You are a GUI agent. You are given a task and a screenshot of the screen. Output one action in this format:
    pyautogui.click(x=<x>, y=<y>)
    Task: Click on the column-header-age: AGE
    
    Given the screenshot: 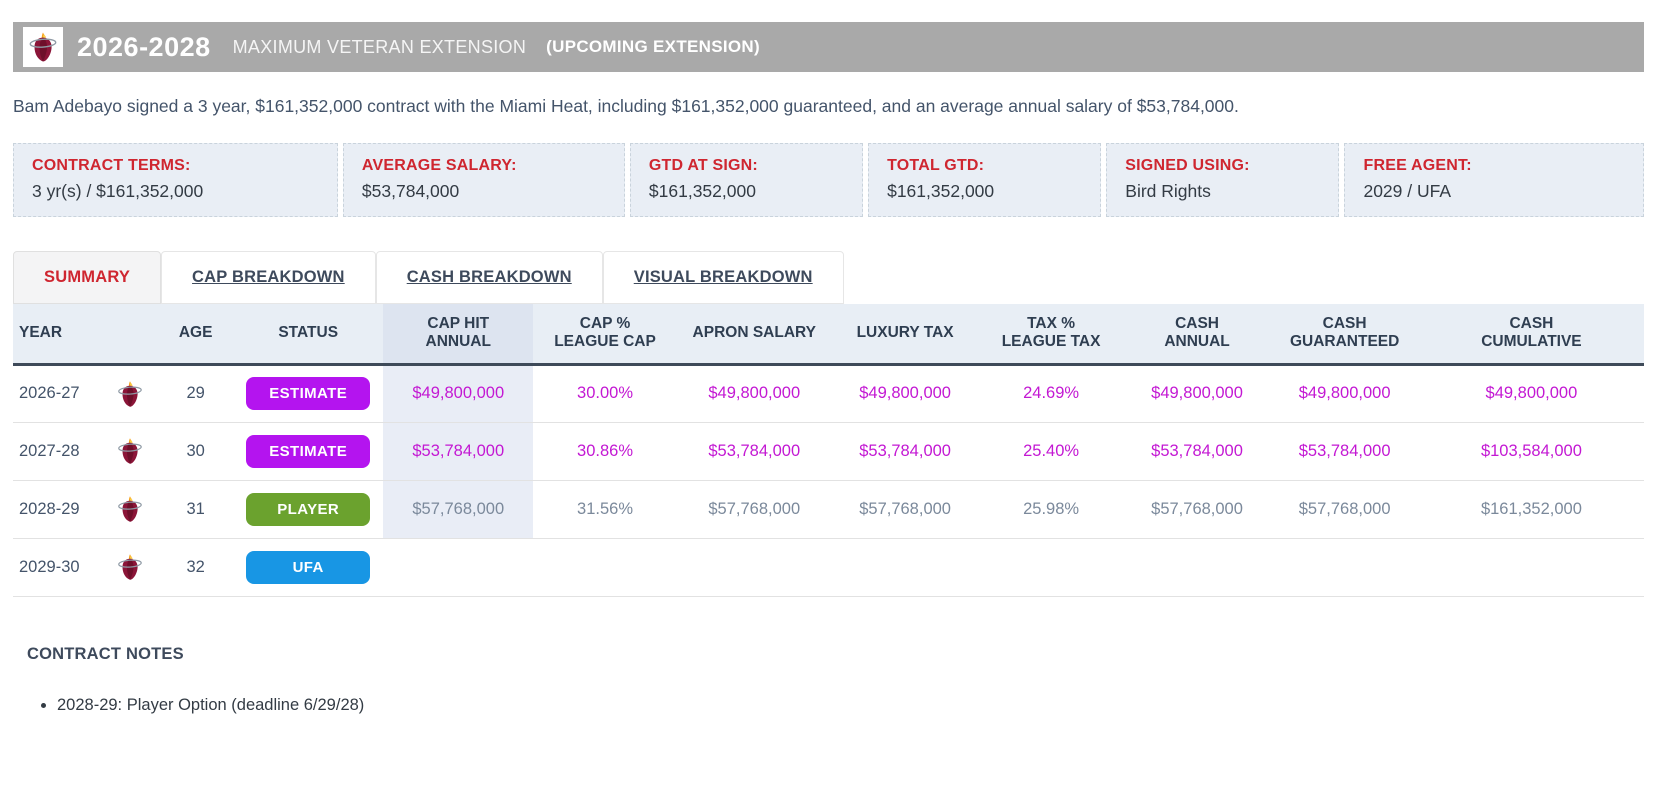 What is the action you would take?
    pyautogui.click(x=196, y=335)
    